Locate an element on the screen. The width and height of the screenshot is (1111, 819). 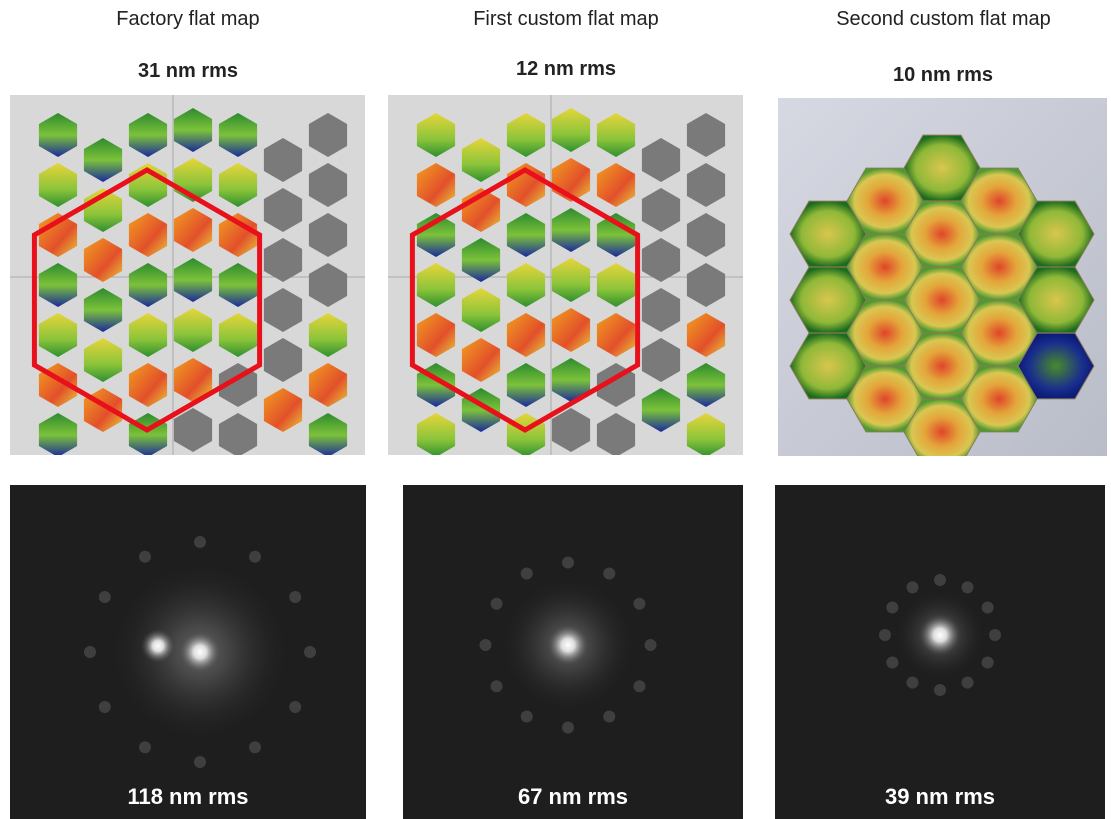
bottom-label: 39 nm rms is located at coordinates (940, 796).